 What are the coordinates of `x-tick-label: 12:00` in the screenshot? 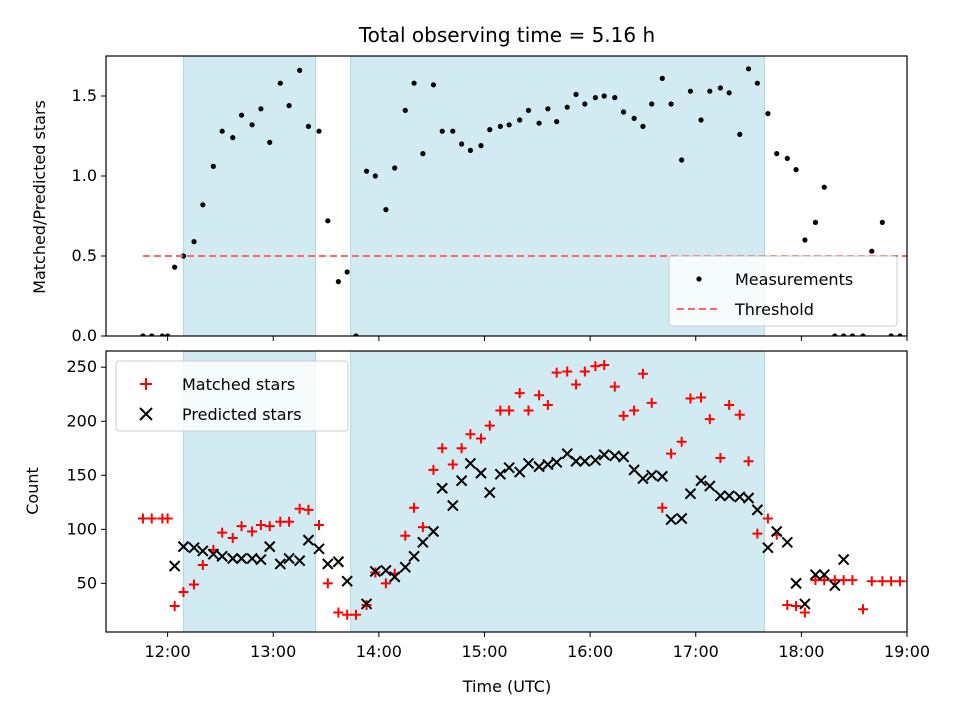 It's located at (168, 651).